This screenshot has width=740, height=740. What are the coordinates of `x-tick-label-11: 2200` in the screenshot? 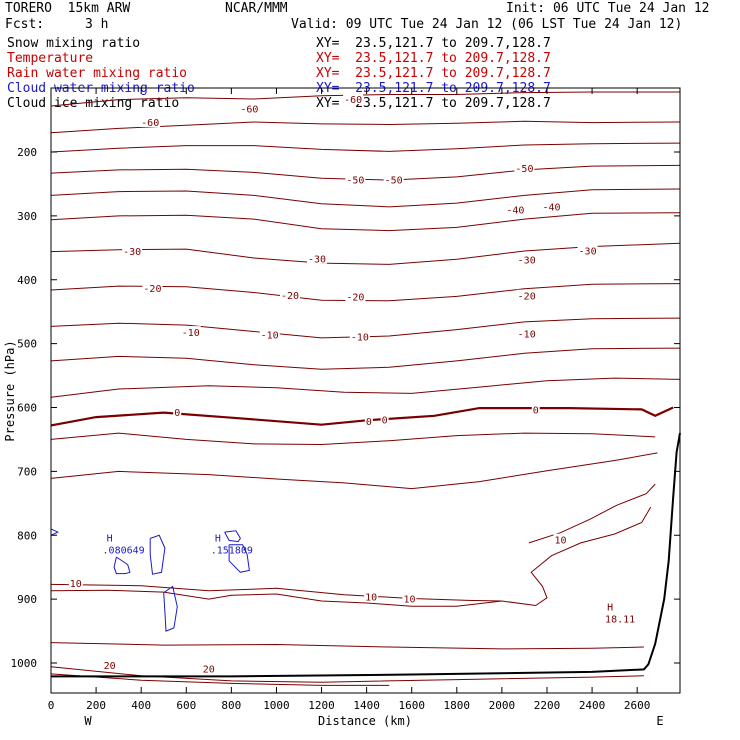 It's located at (547, 705).